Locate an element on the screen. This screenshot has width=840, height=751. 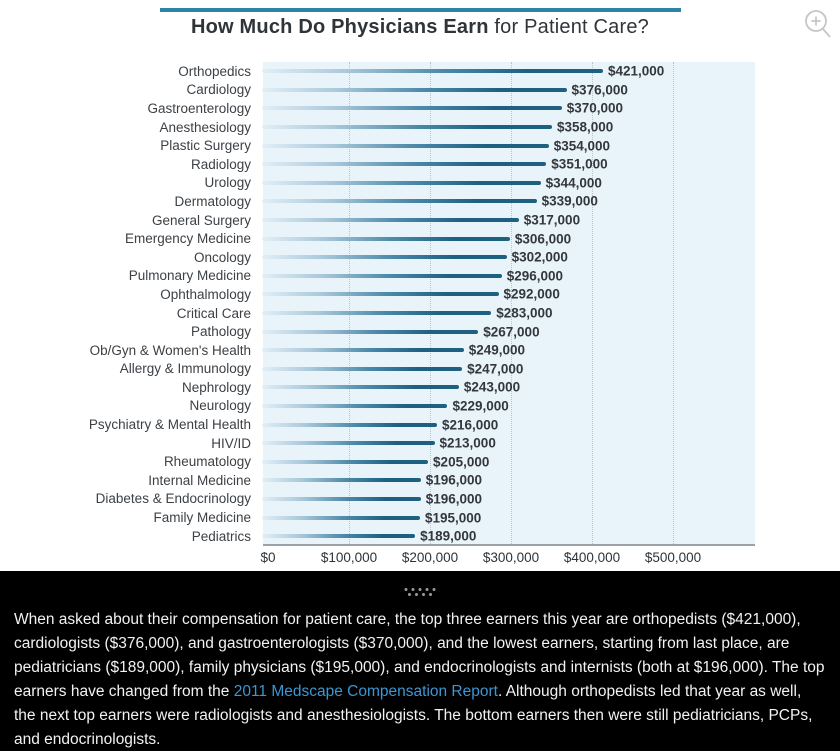
value-label: $195,000 is located at coordinates (453, 518).